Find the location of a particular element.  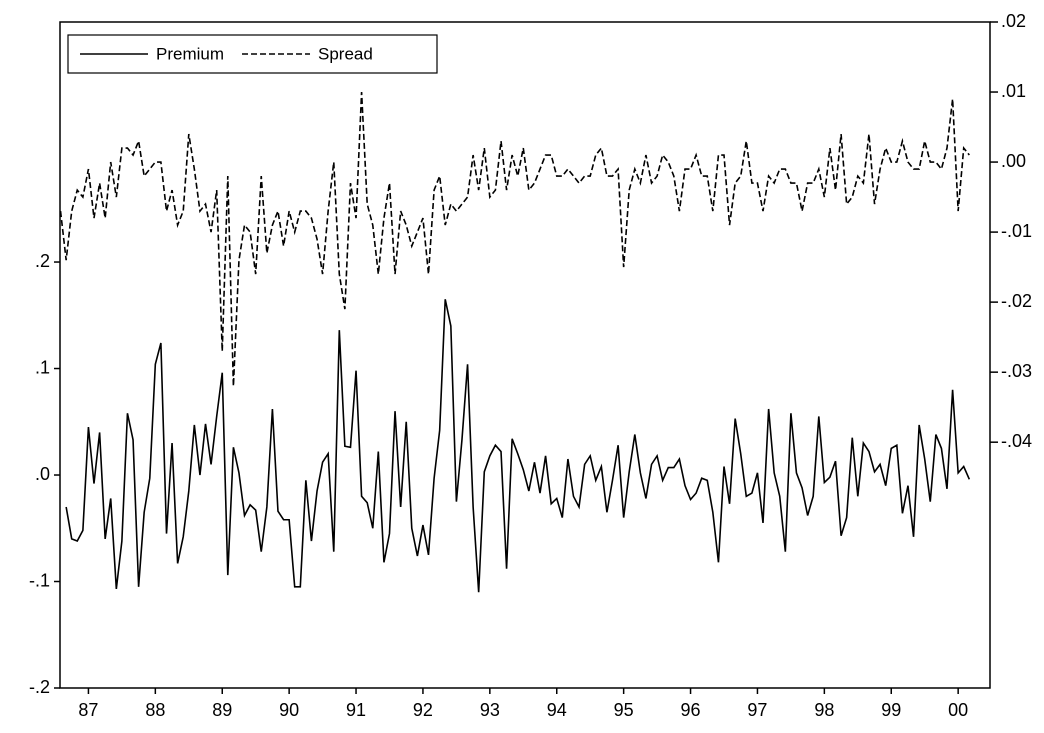

y2-tick-label: -.01 is located at coordinates (1016, 231).